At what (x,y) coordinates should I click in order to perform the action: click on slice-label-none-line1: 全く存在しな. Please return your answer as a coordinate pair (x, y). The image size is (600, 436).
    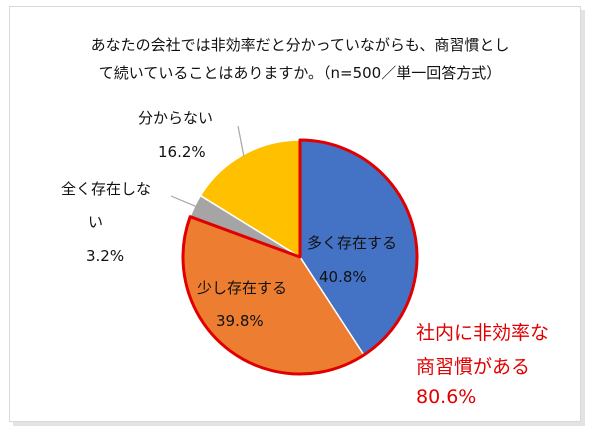
    Looking at the image, I should click on (106, 189).